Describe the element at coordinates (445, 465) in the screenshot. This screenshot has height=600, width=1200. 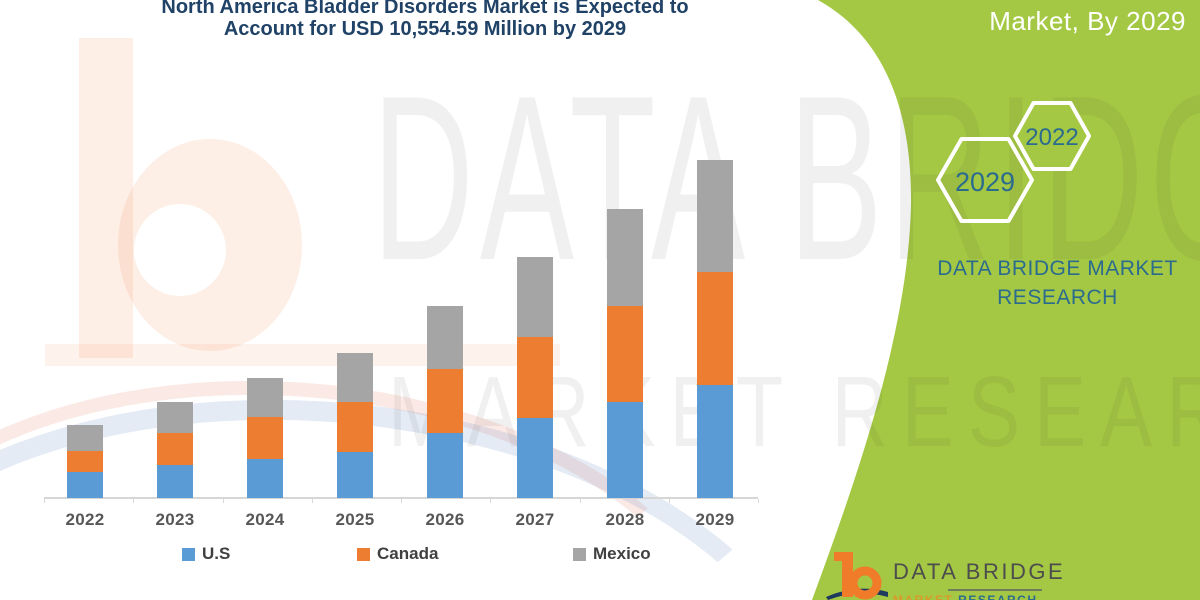
I see `us-segment-2026` at that location.